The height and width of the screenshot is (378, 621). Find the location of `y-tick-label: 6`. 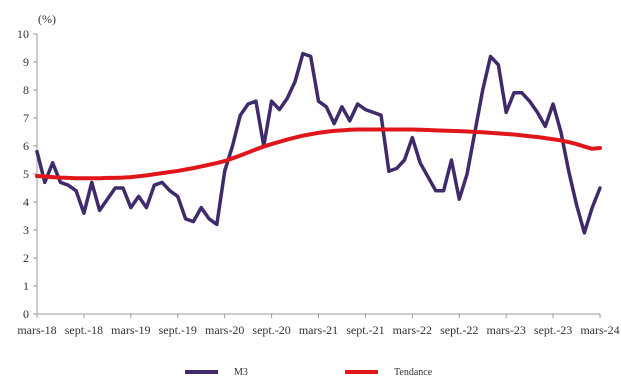

y-tick-label: 6 is located at coordinates (26, 146).